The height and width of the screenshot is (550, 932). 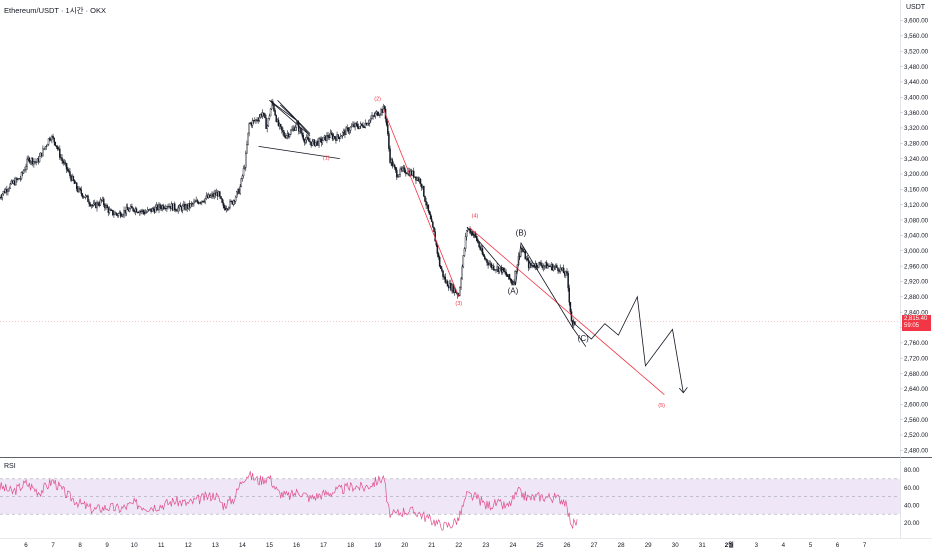 I want to click on time-tick-label: 29, so click(x=648, y=545).